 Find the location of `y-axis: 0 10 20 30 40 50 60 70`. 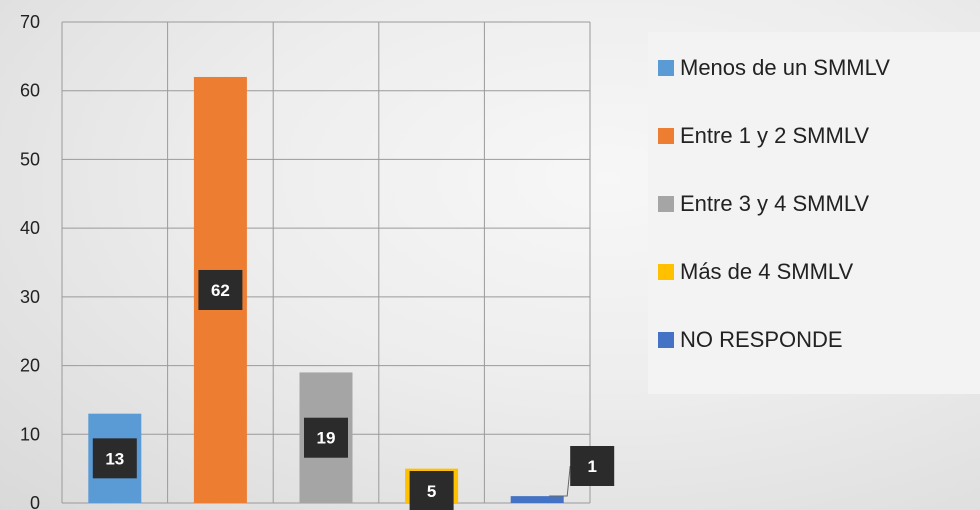

y-axis: 0 10 20 30 40 50 60 70 is located at coordinates (30, 261).